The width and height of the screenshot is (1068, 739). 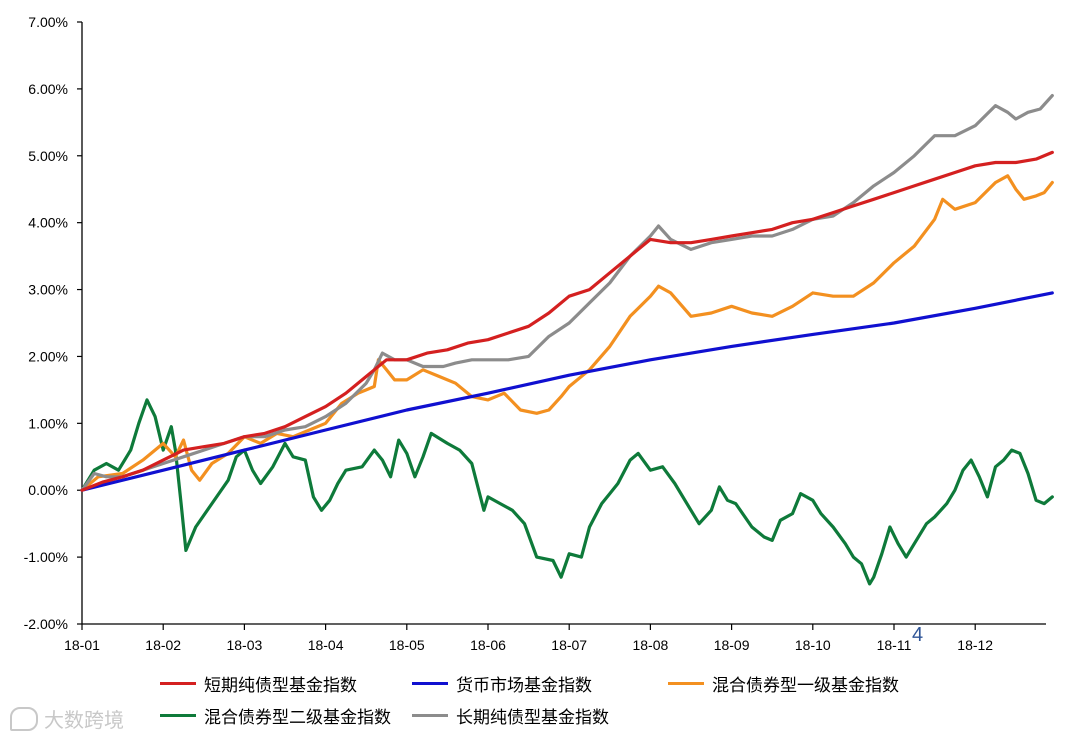 What do you see at coordinates (48, 22) in the screenshot?
I see `y-tick-label: 7.00%` at bounding box center [48, 22].